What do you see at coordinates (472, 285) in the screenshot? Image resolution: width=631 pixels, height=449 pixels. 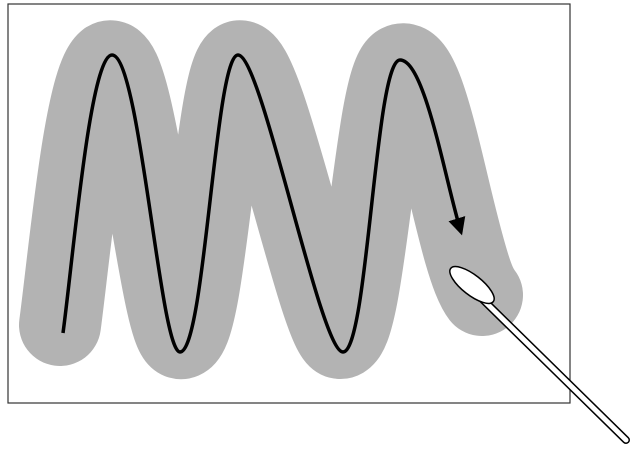 I see `swab-tip` at bounding box center [472, 285].